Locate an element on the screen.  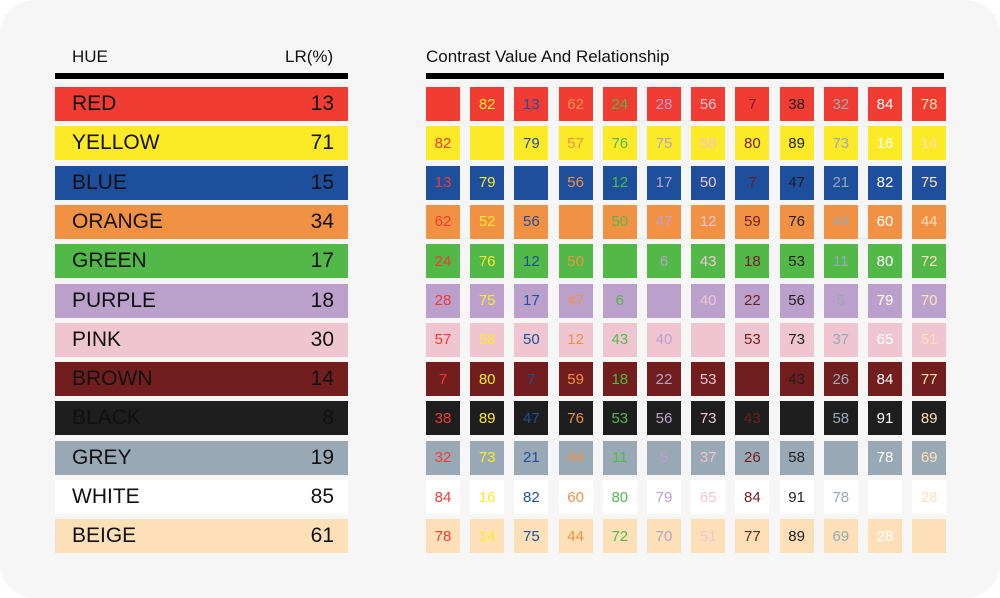
contrast-cell: 32 is located at coordinates (443, 457).